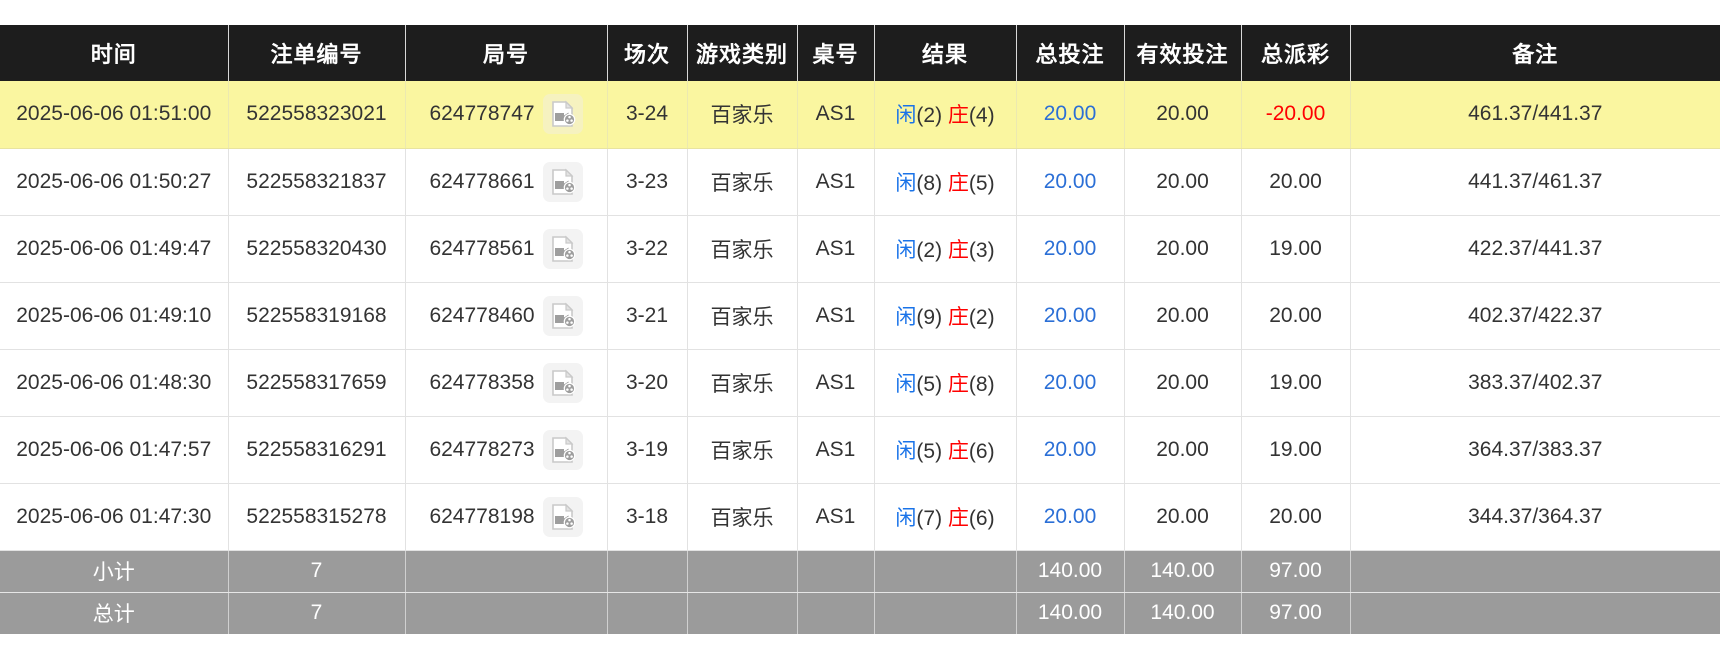 This screenshot has height=656, width=1720. I want to click on column-header-table: 桌号, so click(836, 53).